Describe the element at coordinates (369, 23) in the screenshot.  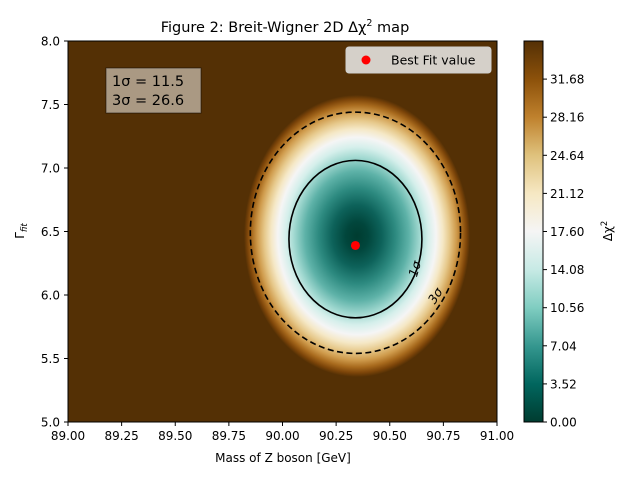
I see `chart-title-sup: 2` at that location.